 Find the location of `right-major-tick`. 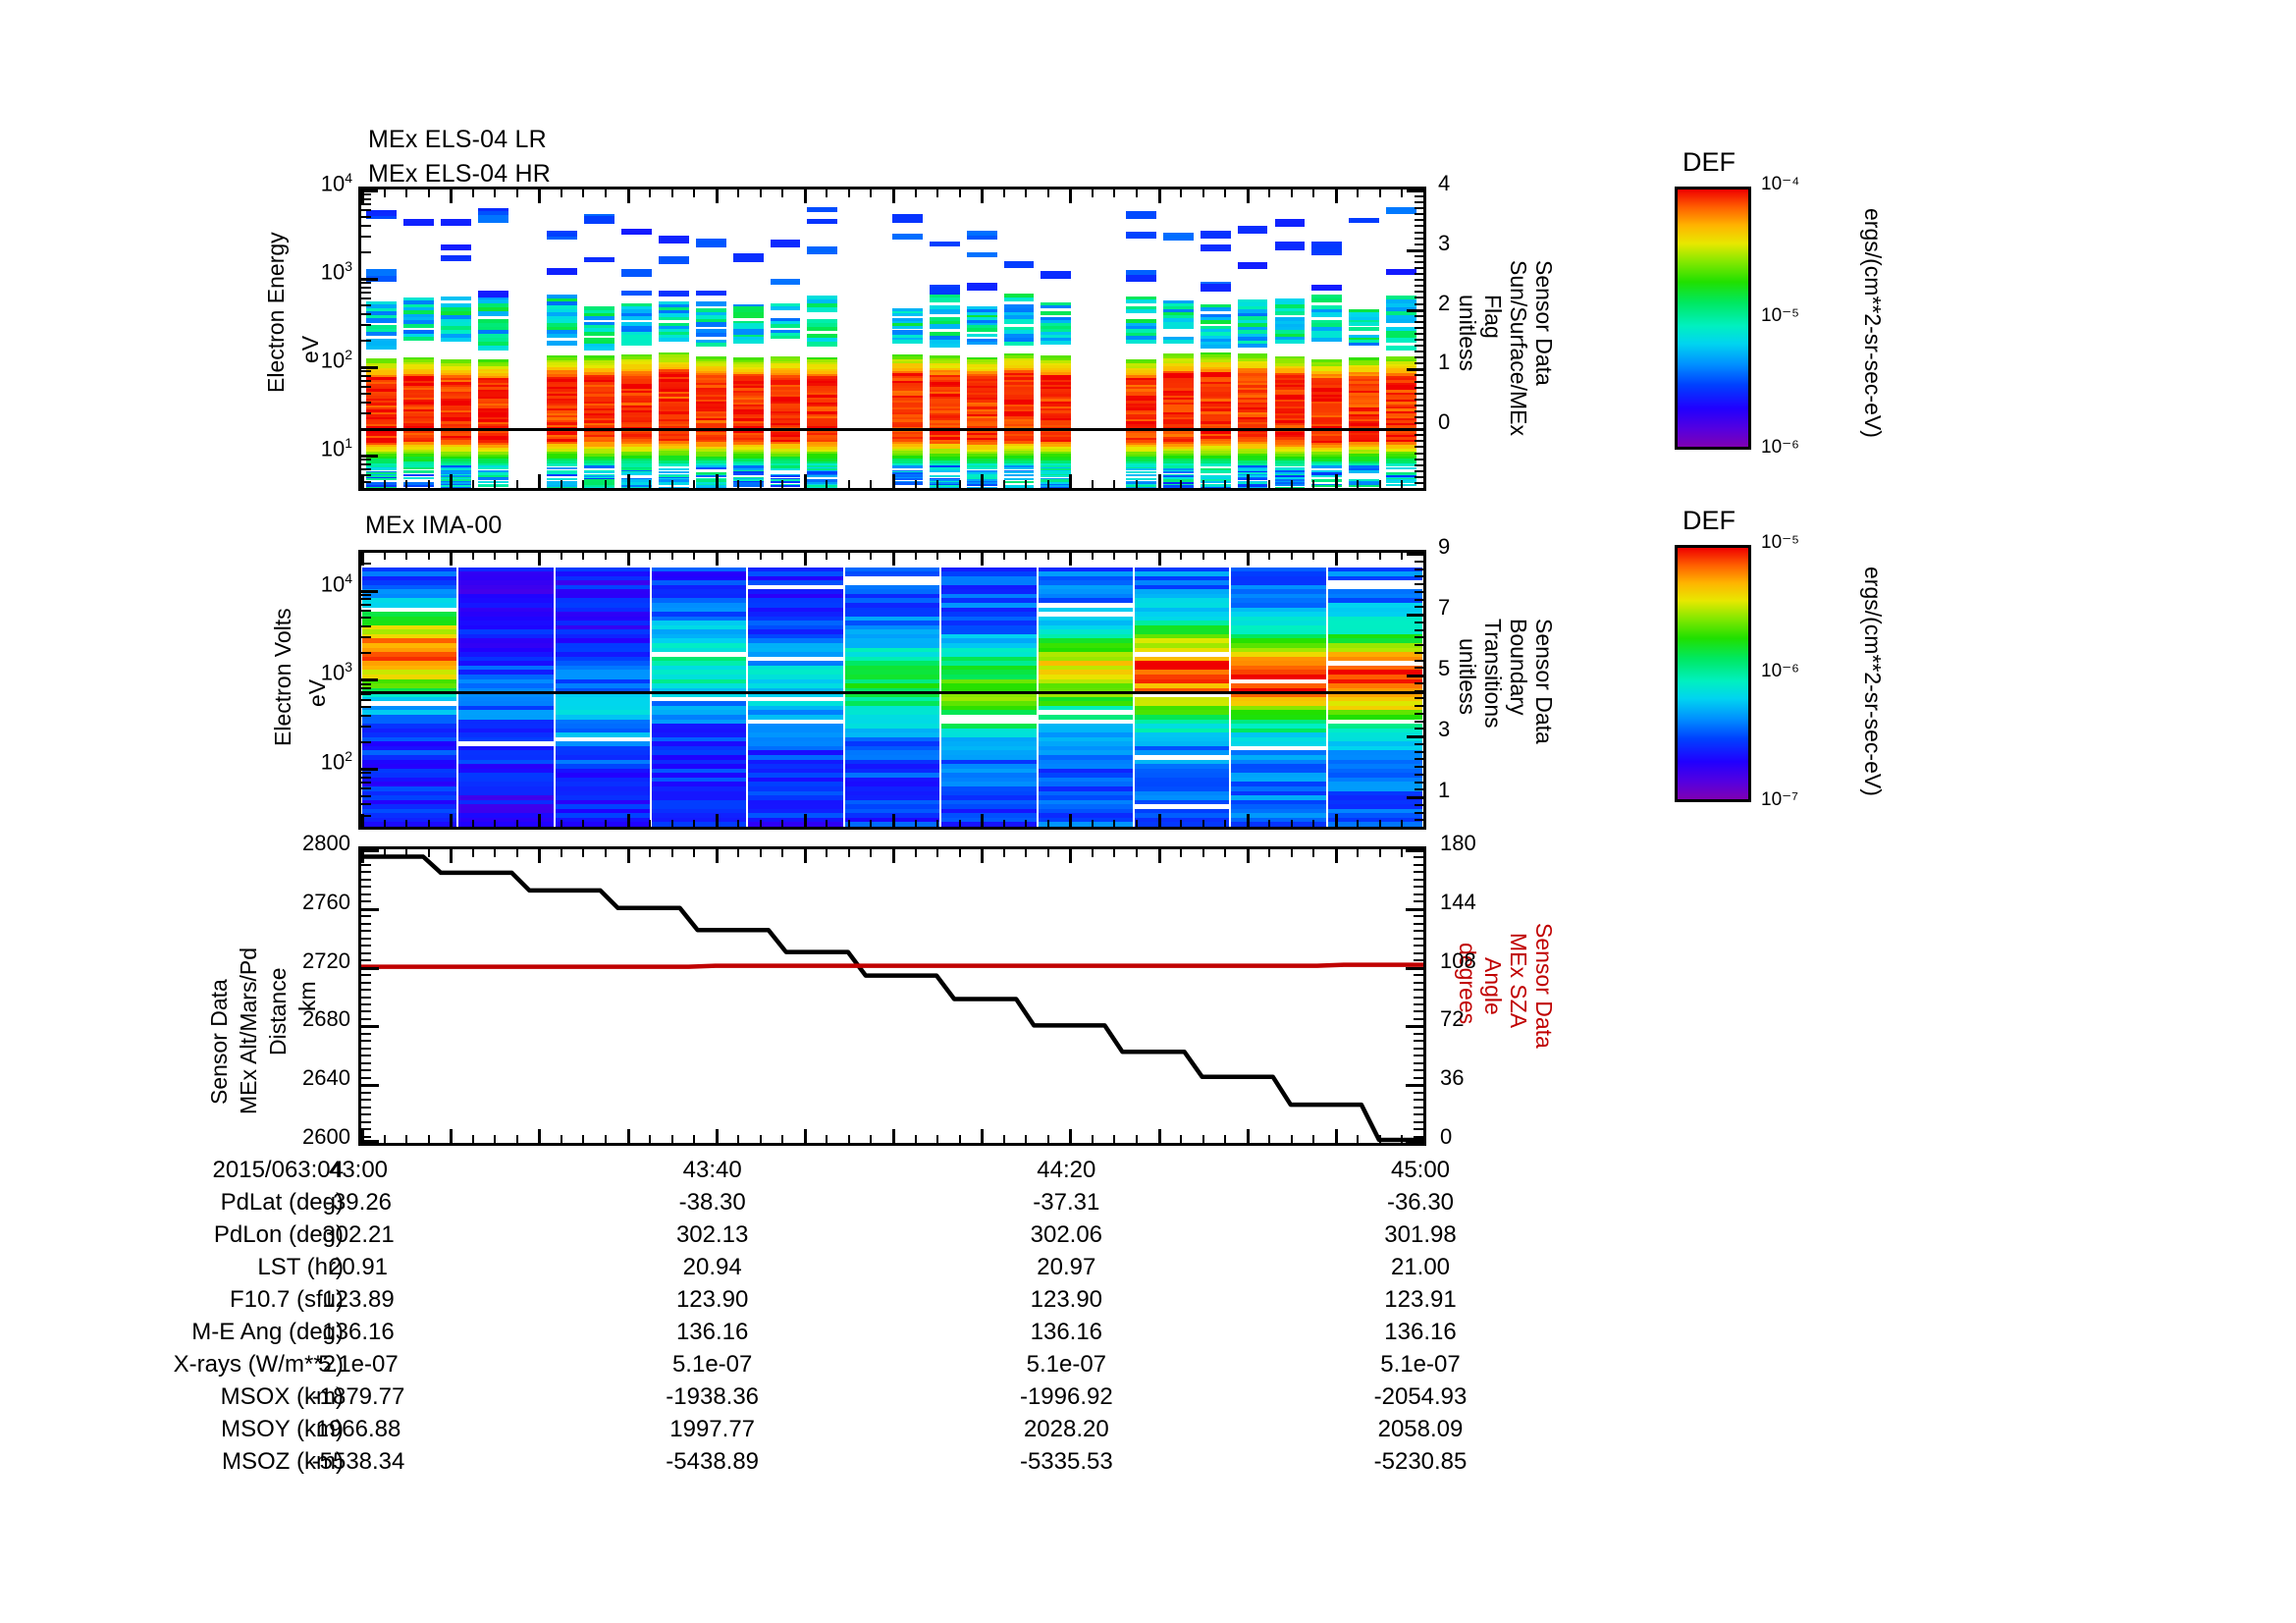

right-major-tick is located at coordinates (1415, 190).